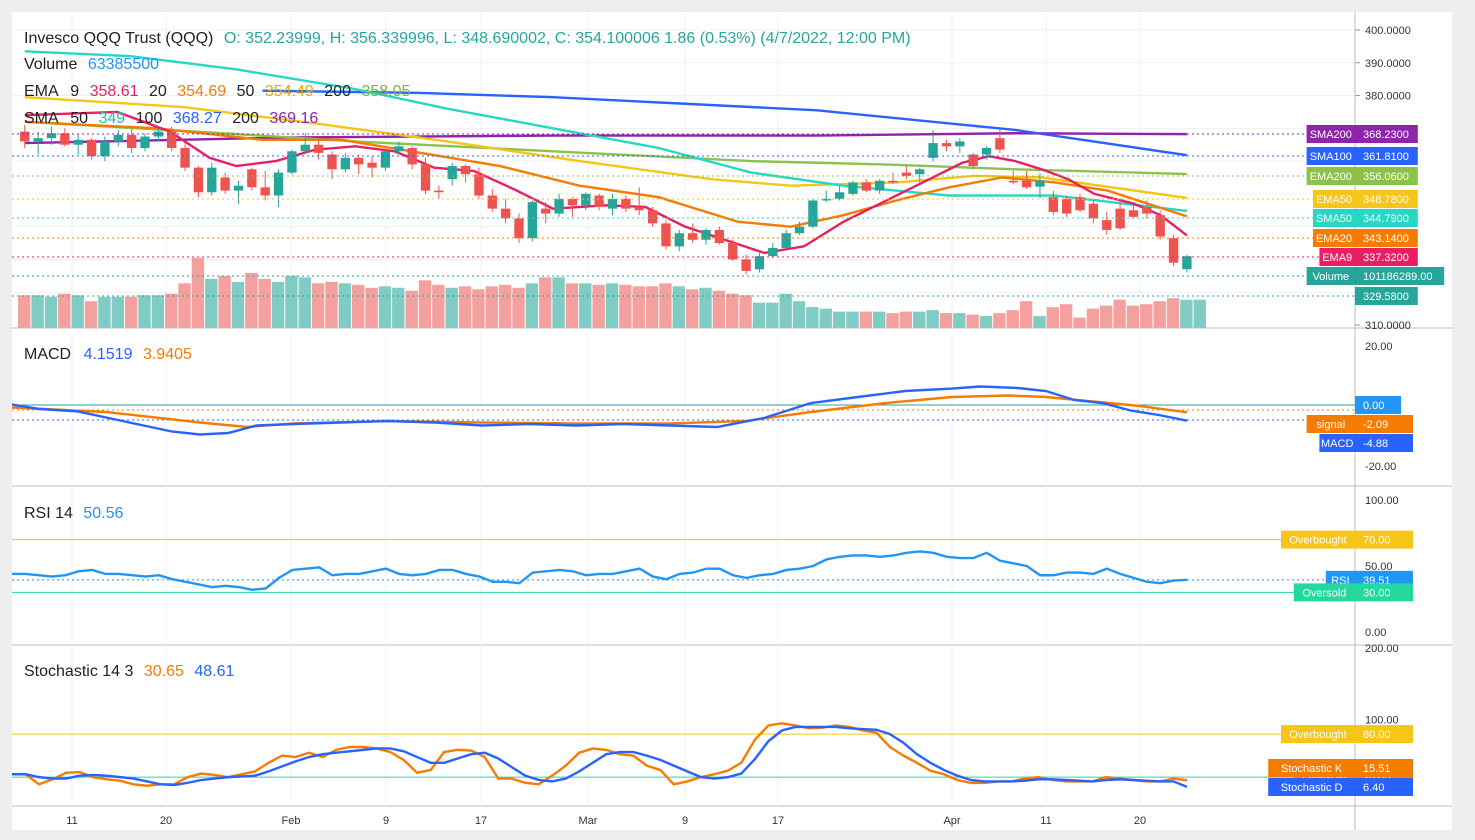  Describe the element at coordinates (1384, 768) in the screenshot. I see `stoch-tag-k-value-box` at that location.